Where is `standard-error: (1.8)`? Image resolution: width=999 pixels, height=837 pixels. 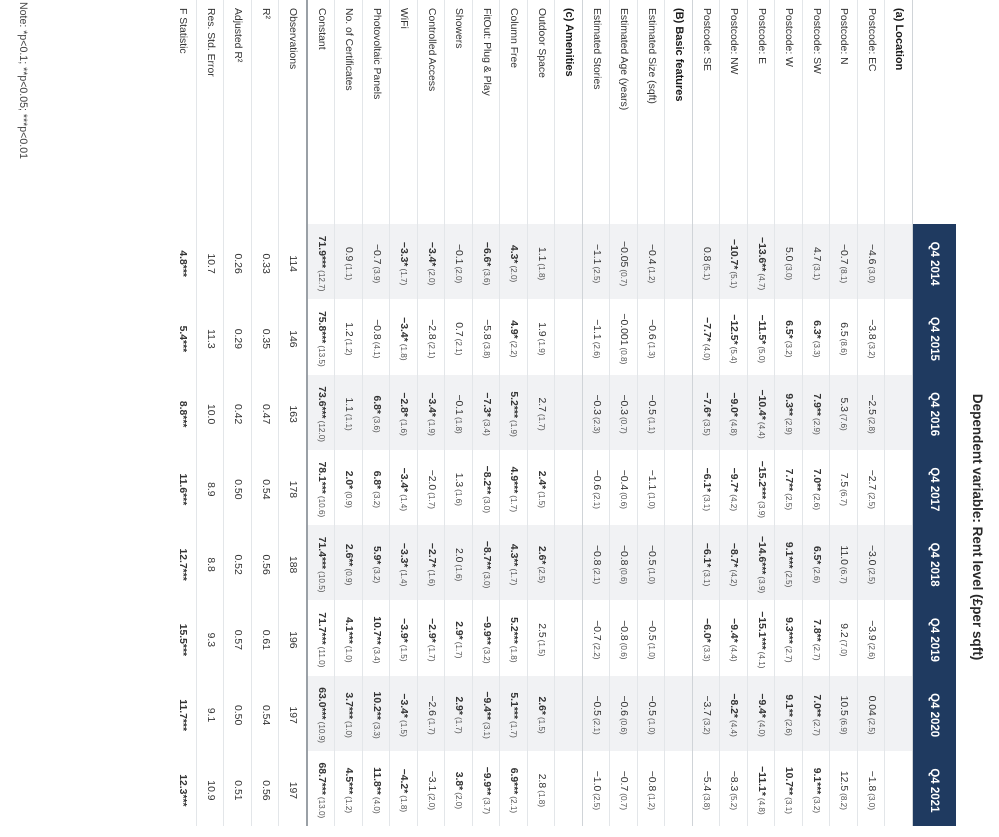 standard-error: (1.8) is located at coordinates (541, 799).